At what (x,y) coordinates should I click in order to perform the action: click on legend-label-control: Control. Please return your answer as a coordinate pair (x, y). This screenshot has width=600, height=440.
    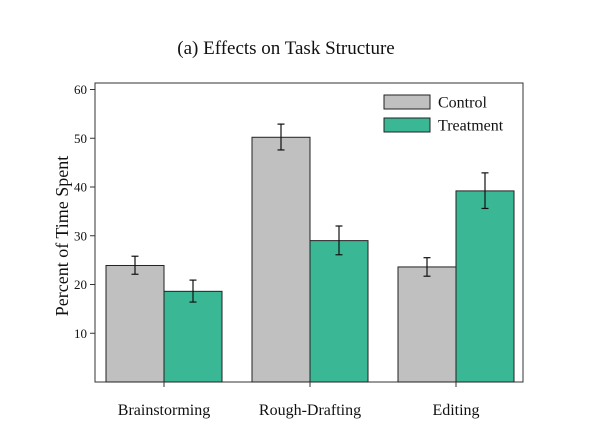
    Looking at the image, I should click on (462, 103).